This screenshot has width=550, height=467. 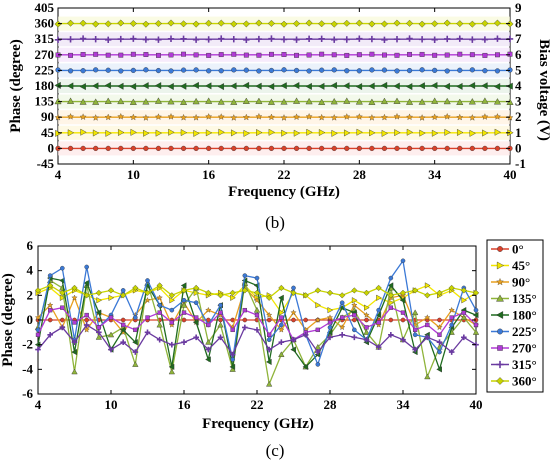 I want to click on chart-c-legend-entry: 45°, so click(x=510, y=265).